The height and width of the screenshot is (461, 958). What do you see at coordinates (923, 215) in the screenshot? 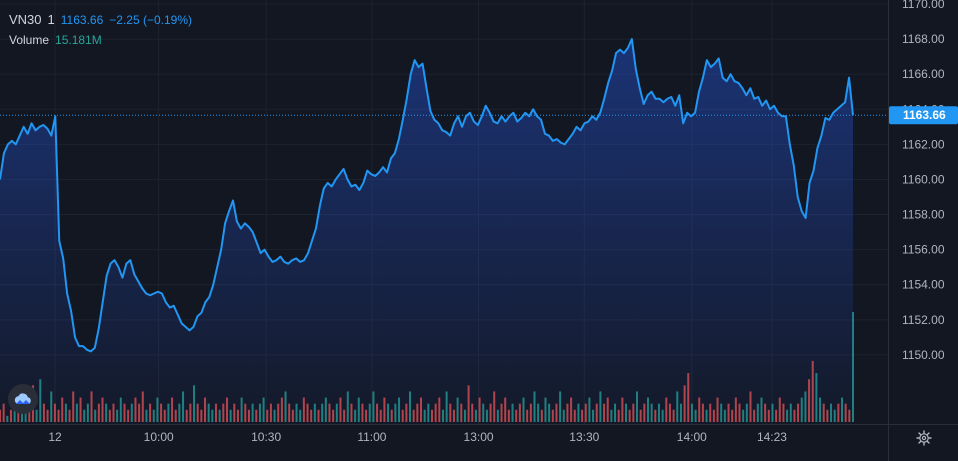
I see `y-tick-label: 1158.00` at bounding box center [923, 215].